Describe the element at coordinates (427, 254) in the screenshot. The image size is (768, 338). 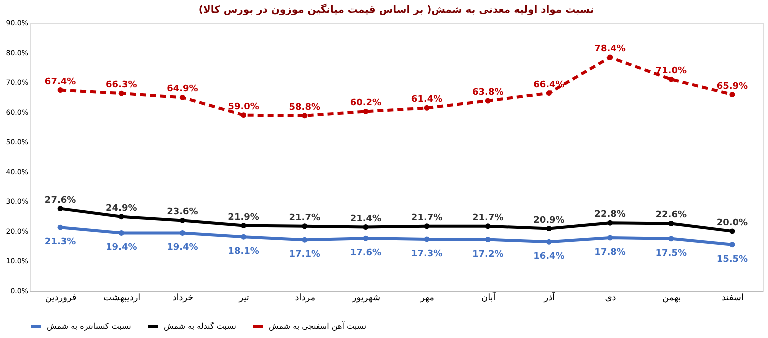
I see `data-label: 17.3%` at that location.